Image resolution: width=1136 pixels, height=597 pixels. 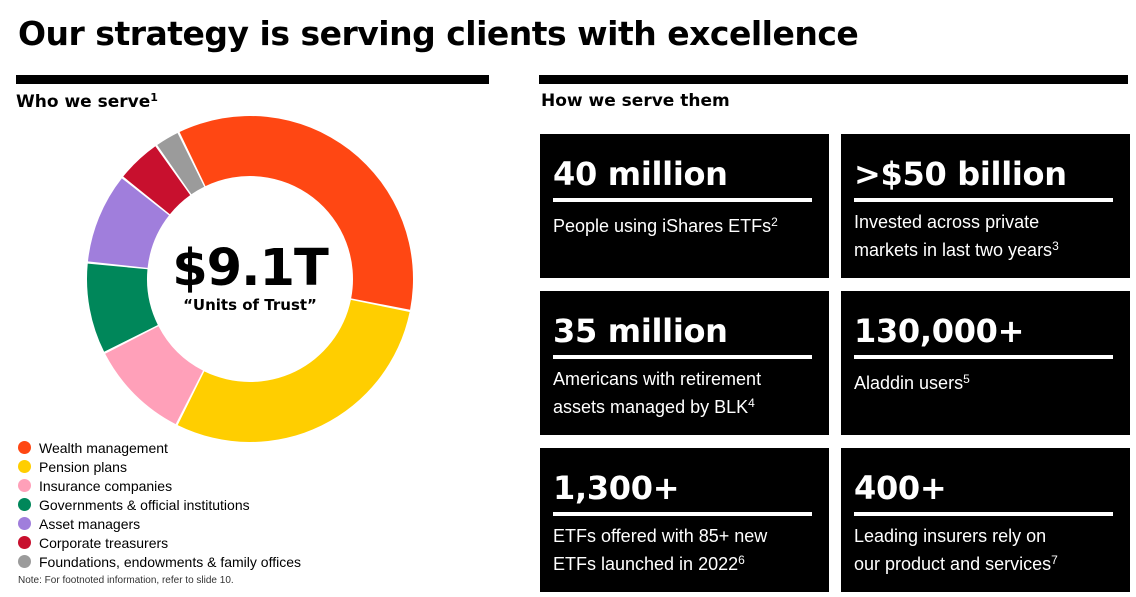 I want to click on stat-tile-footnote: 6, so click(x=741, y=560).